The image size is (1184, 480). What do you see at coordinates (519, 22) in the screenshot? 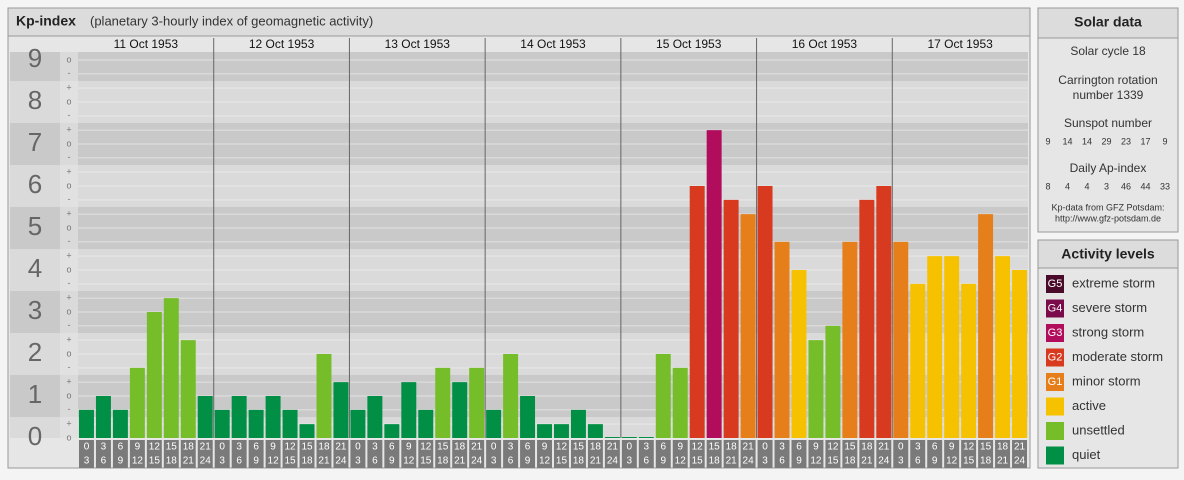
I see `title-bar` at bounding box center [519, 22].